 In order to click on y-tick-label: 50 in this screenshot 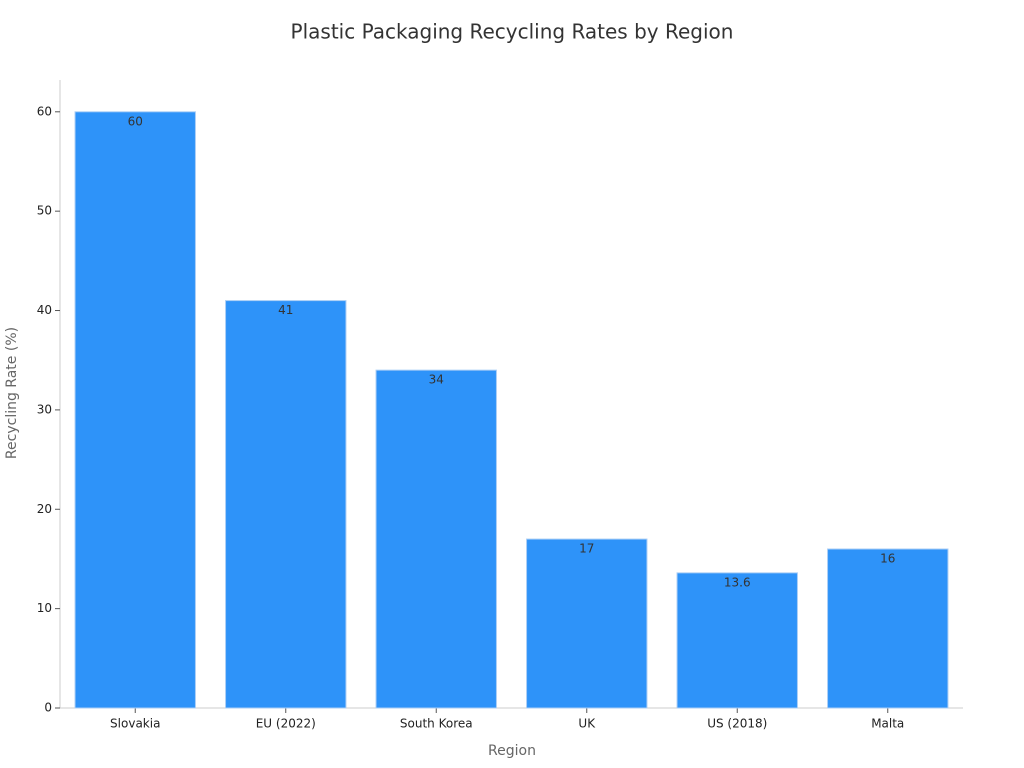, I will do `click(44, 211)`.